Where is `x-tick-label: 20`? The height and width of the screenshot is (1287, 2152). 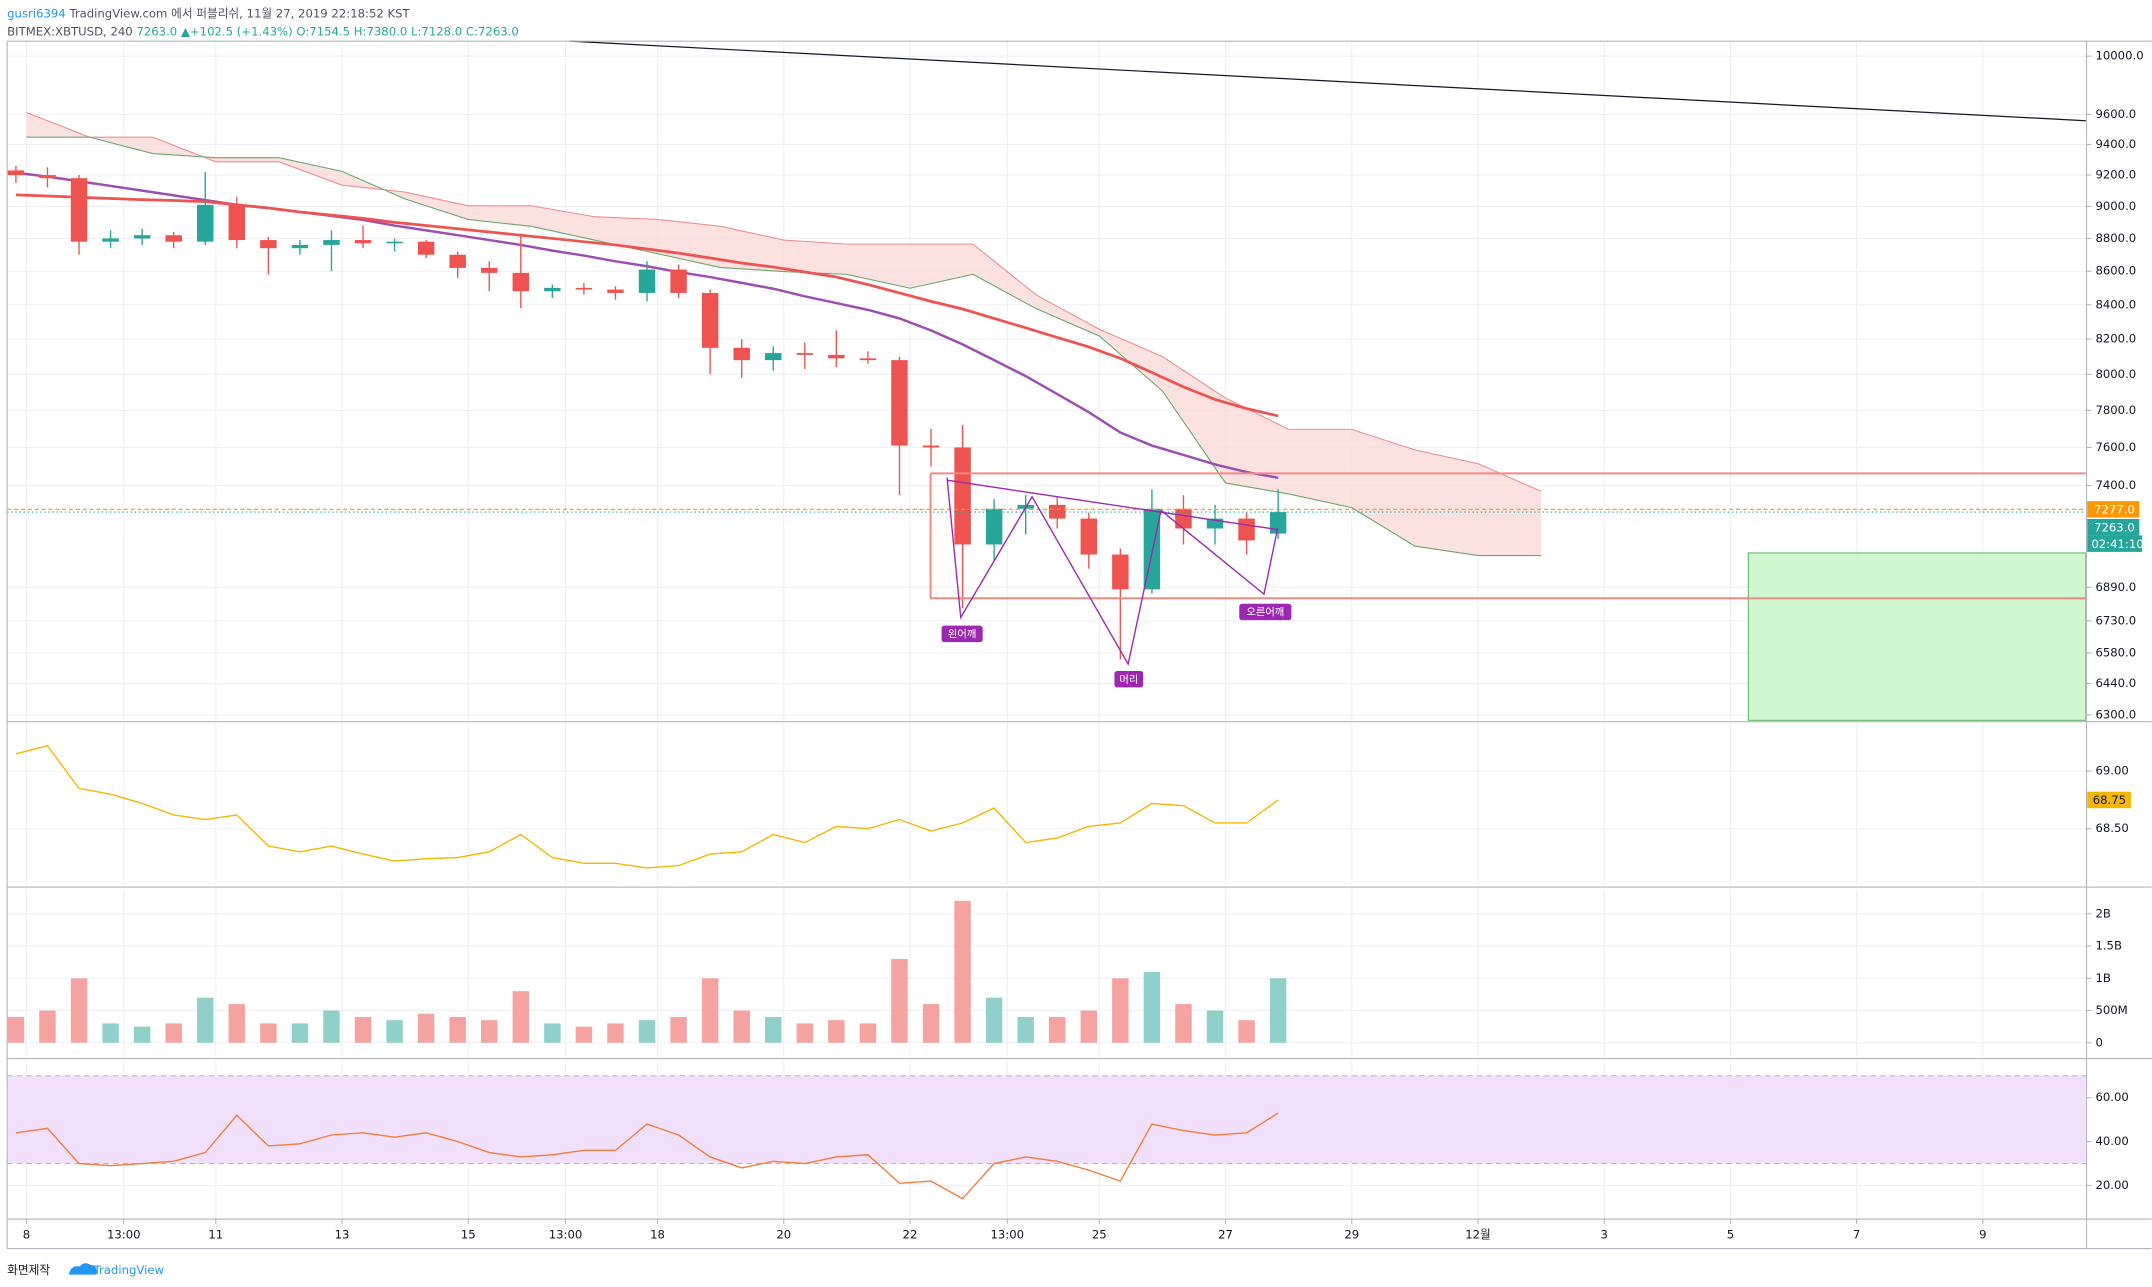
x-tick-label: 20 is located at coordinates (783, 1234).